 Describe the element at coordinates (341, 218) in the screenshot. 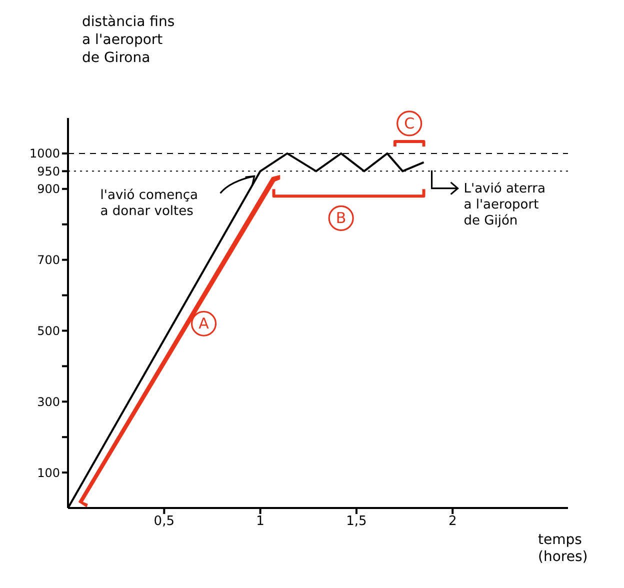

I see `annotation: B` at that location.